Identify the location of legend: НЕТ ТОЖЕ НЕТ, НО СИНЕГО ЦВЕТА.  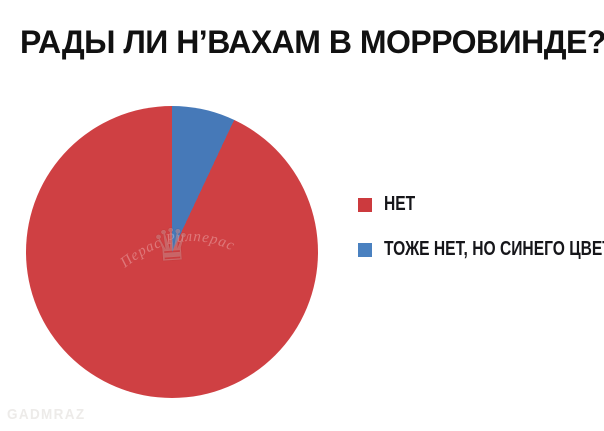
(481, 240).